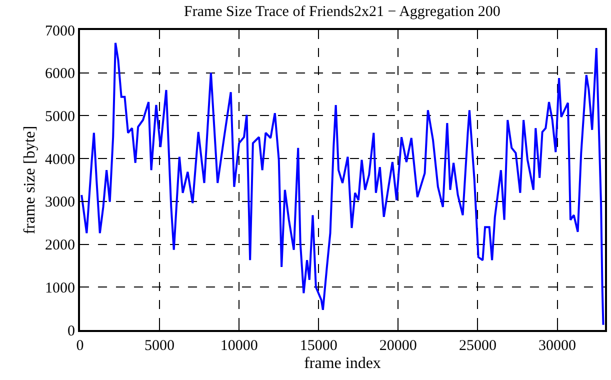 This screenshot has width=611, height=380. I want to click on y-tick-label: 4000, so click(60, 160).